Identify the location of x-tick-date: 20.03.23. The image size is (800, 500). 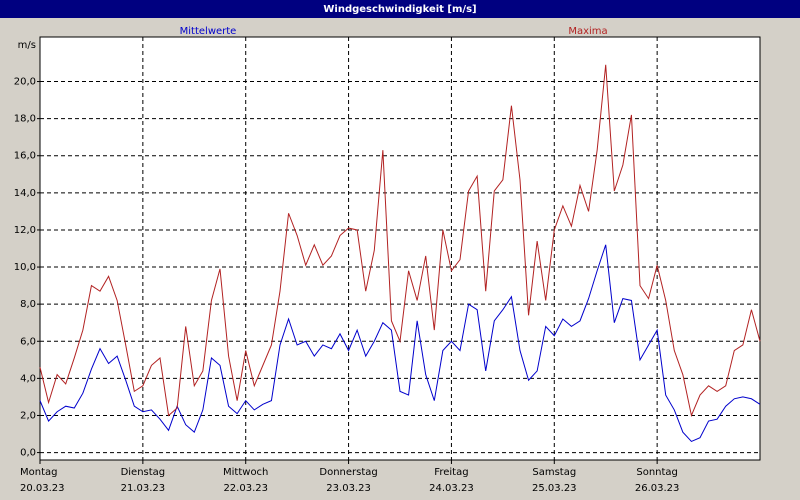
(42, 488).